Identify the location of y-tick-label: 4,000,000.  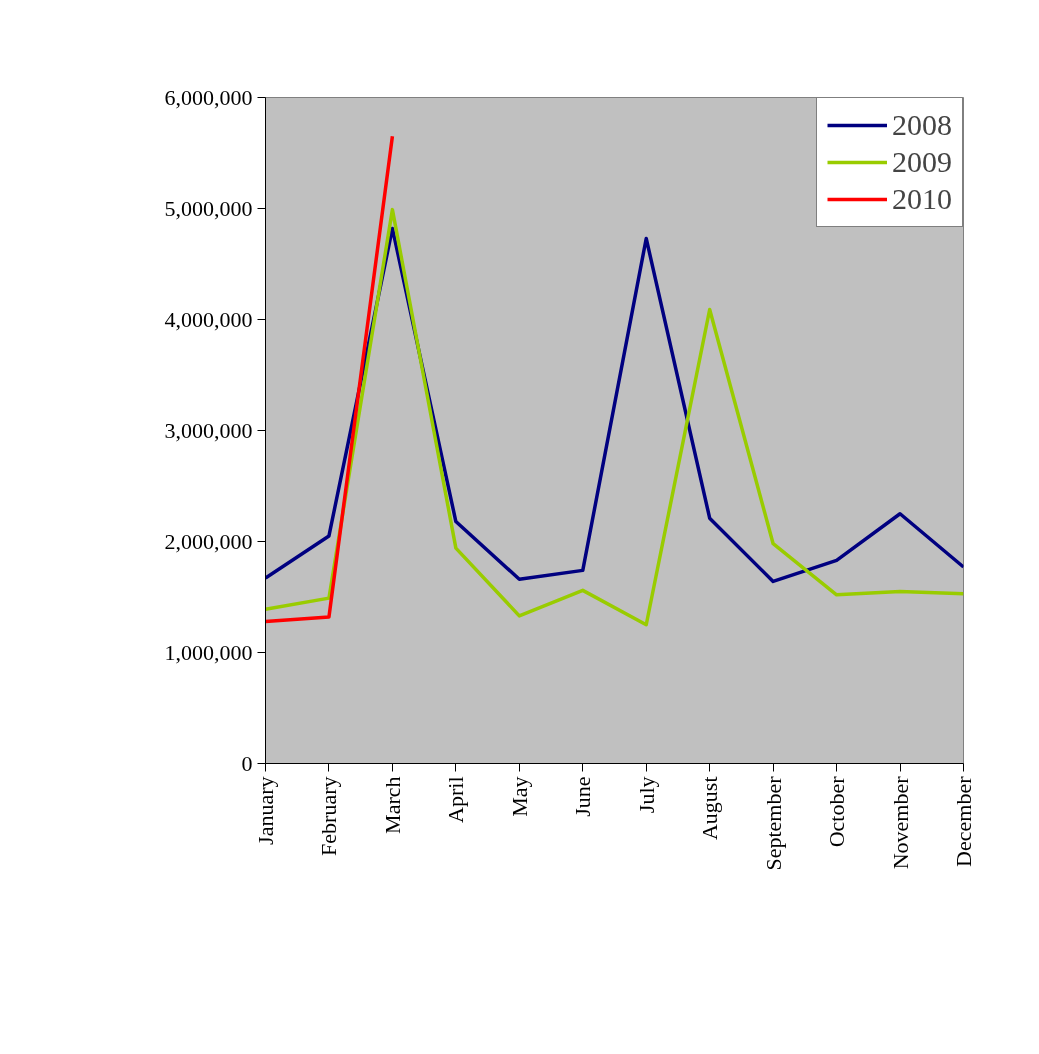
(208, 319).